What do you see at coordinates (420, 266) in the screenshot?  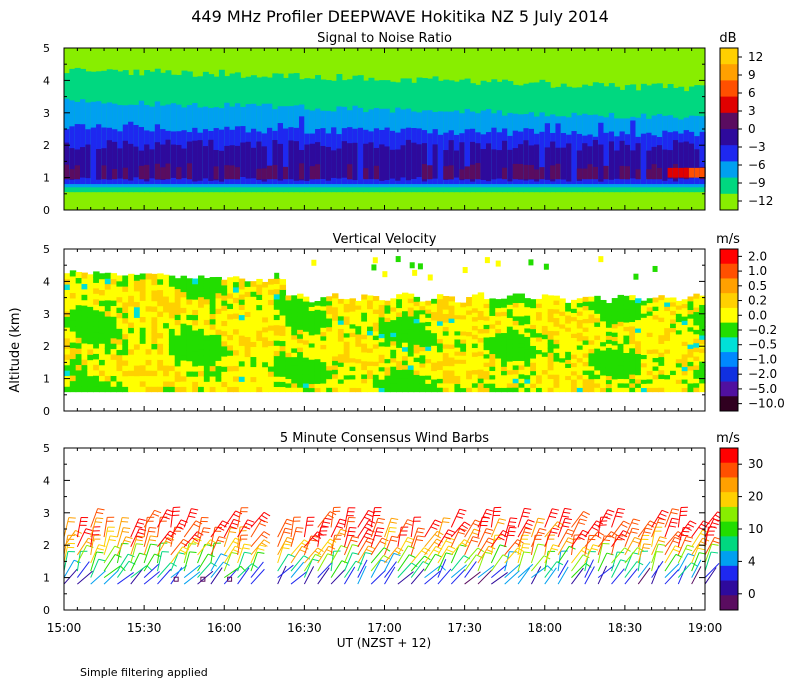 I see `velocity-speck` at bounding box center [420, 266].